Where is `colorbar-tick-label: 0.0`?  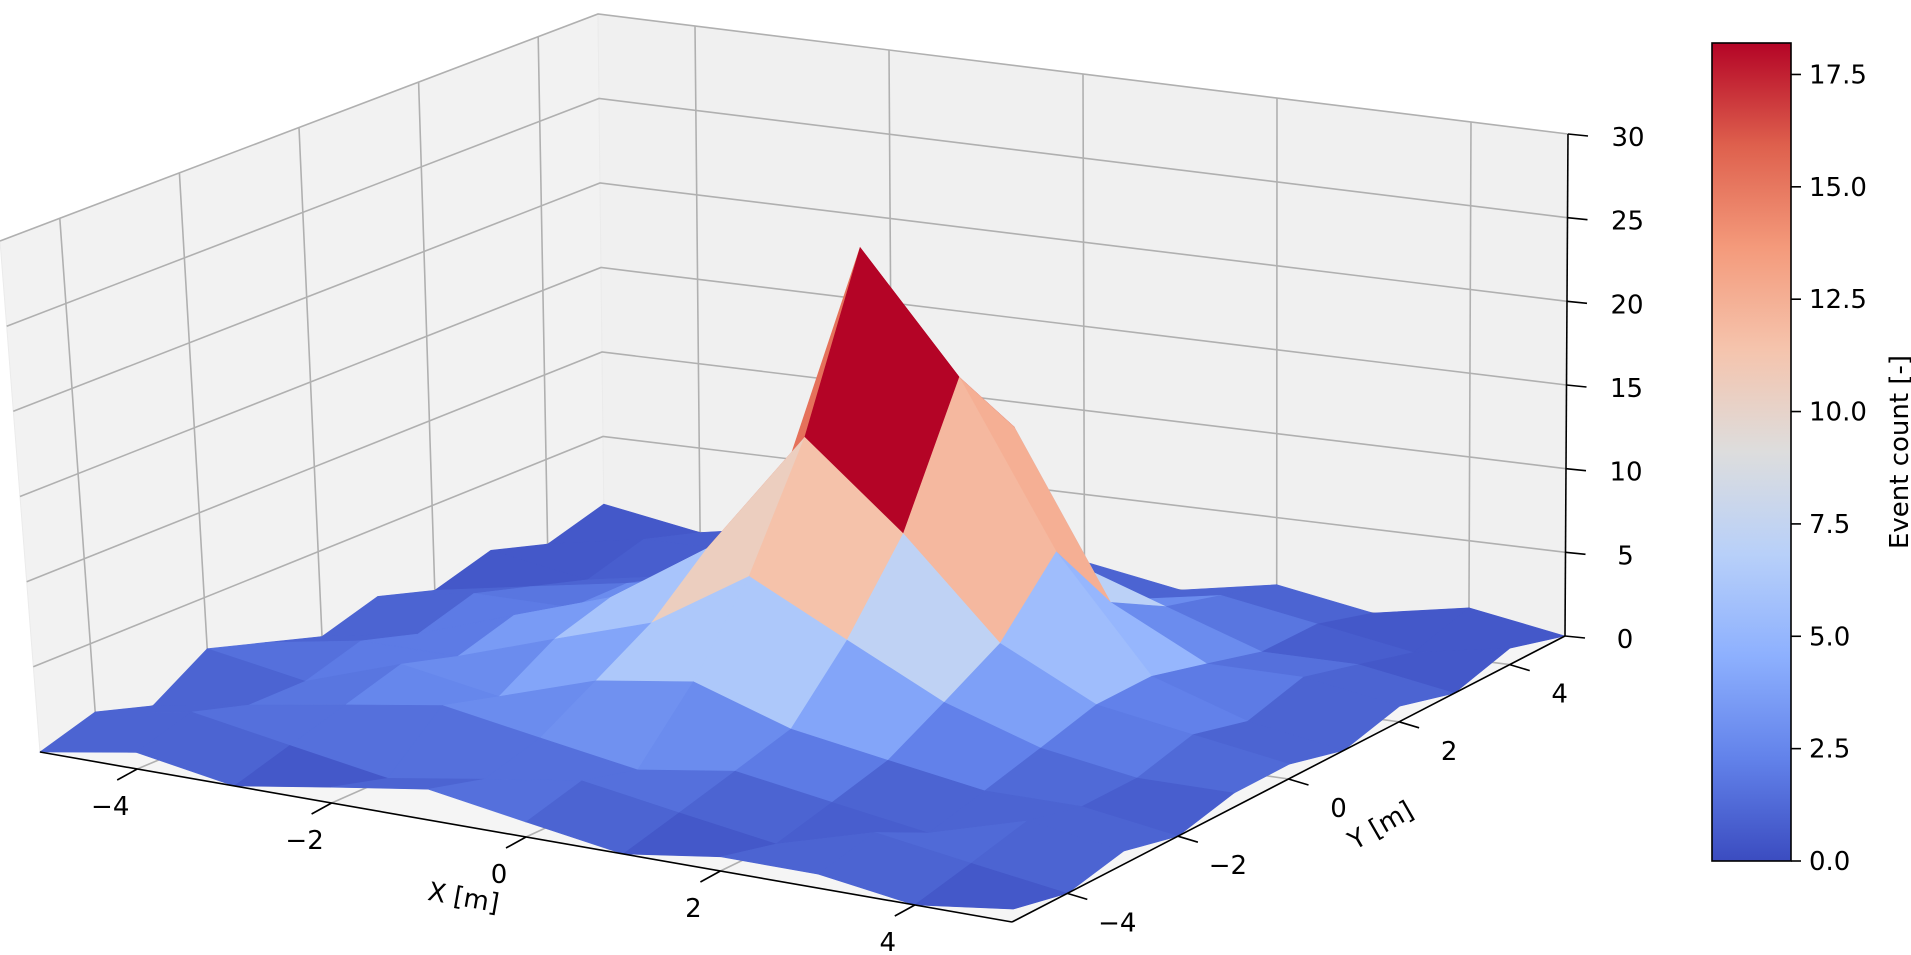
colorbar-tick-label: 0.0 is located at coordinates (1829, 862).